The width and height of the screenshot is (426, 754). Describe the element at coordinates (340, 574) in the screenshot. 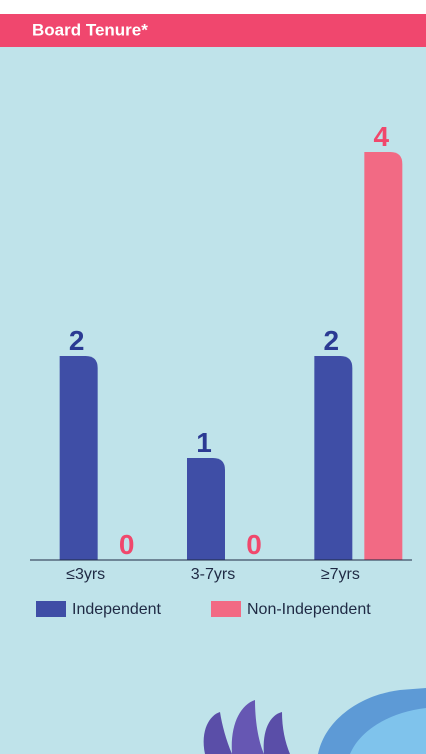

I see `x-tick-label: ≥7yrs` at that location.